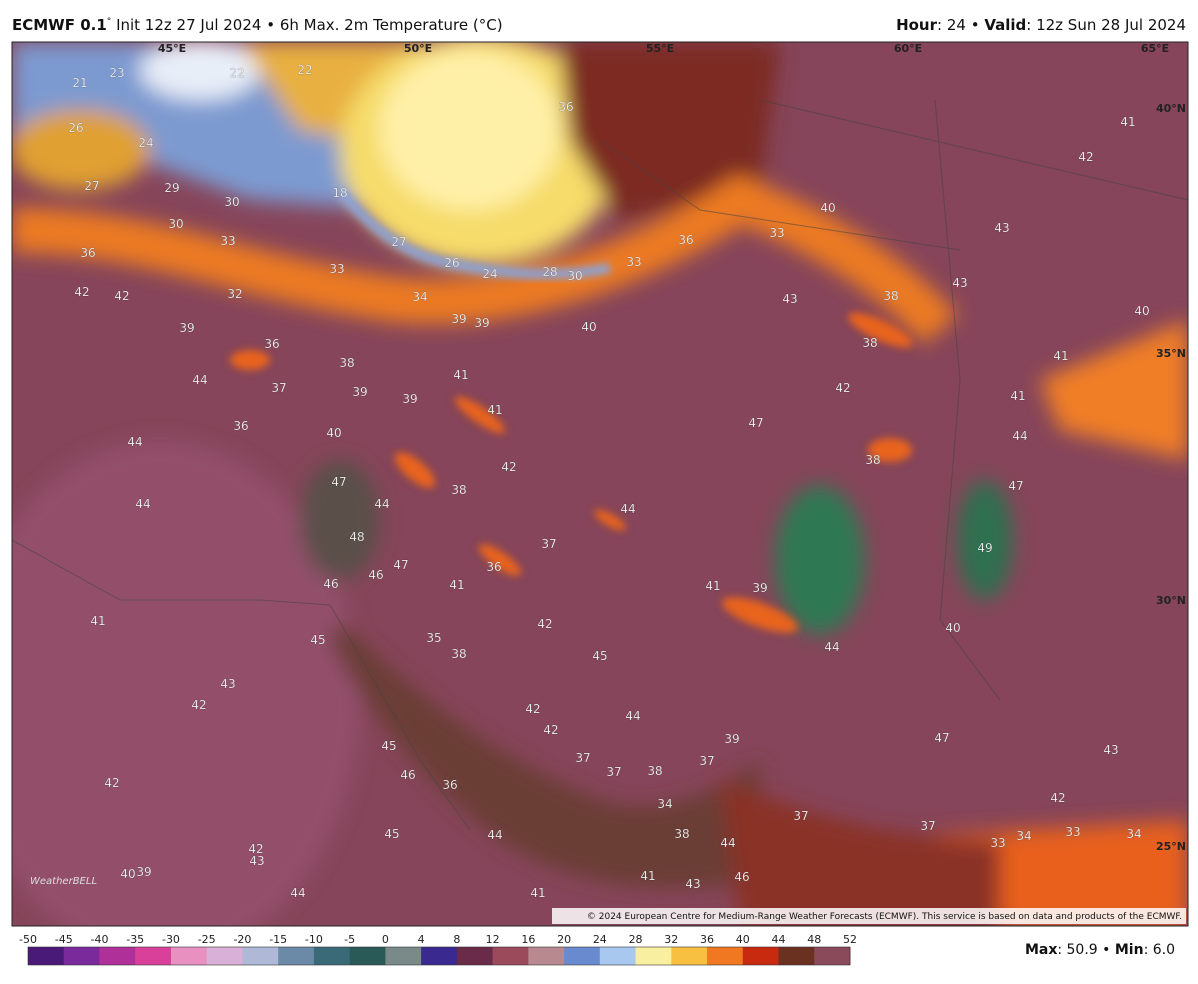 The image size is (1198, 984). I want to click on valid: : 12z Sun 28 Jul 2024, so click(1106, 25).